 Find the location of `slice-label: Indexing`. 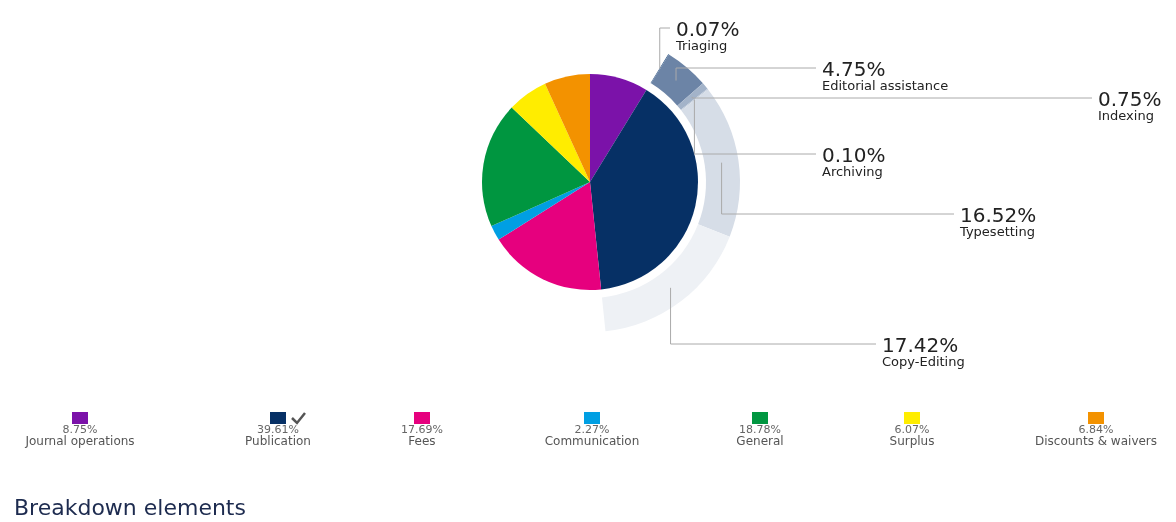

slice-label: Indexing is located at coordinates (1126, 115).